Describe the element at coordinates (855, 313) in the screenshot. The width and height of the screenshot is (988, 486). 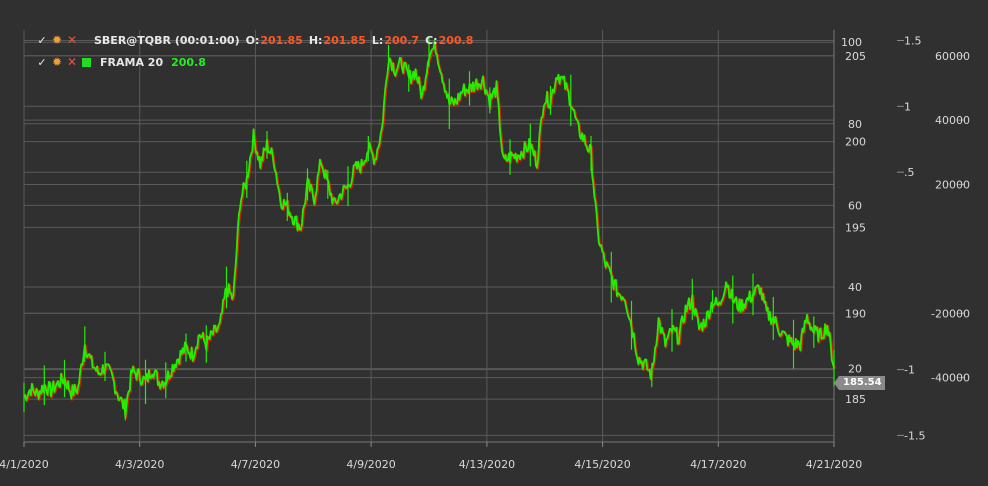
I see `axis-tick-label-price: 190` at that location.